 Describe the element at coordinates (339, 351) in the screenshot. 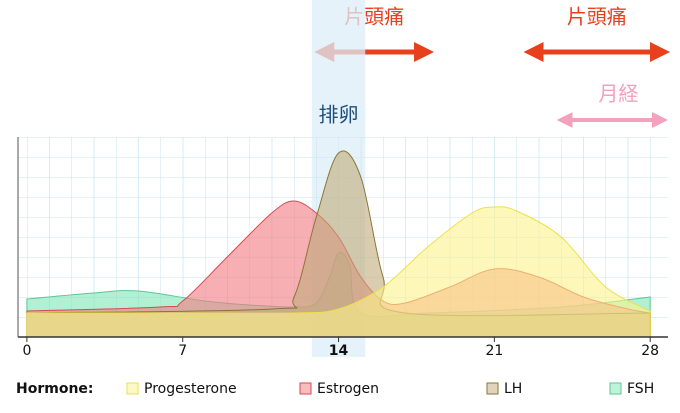

I see `x-tick-label: 14` at that location.